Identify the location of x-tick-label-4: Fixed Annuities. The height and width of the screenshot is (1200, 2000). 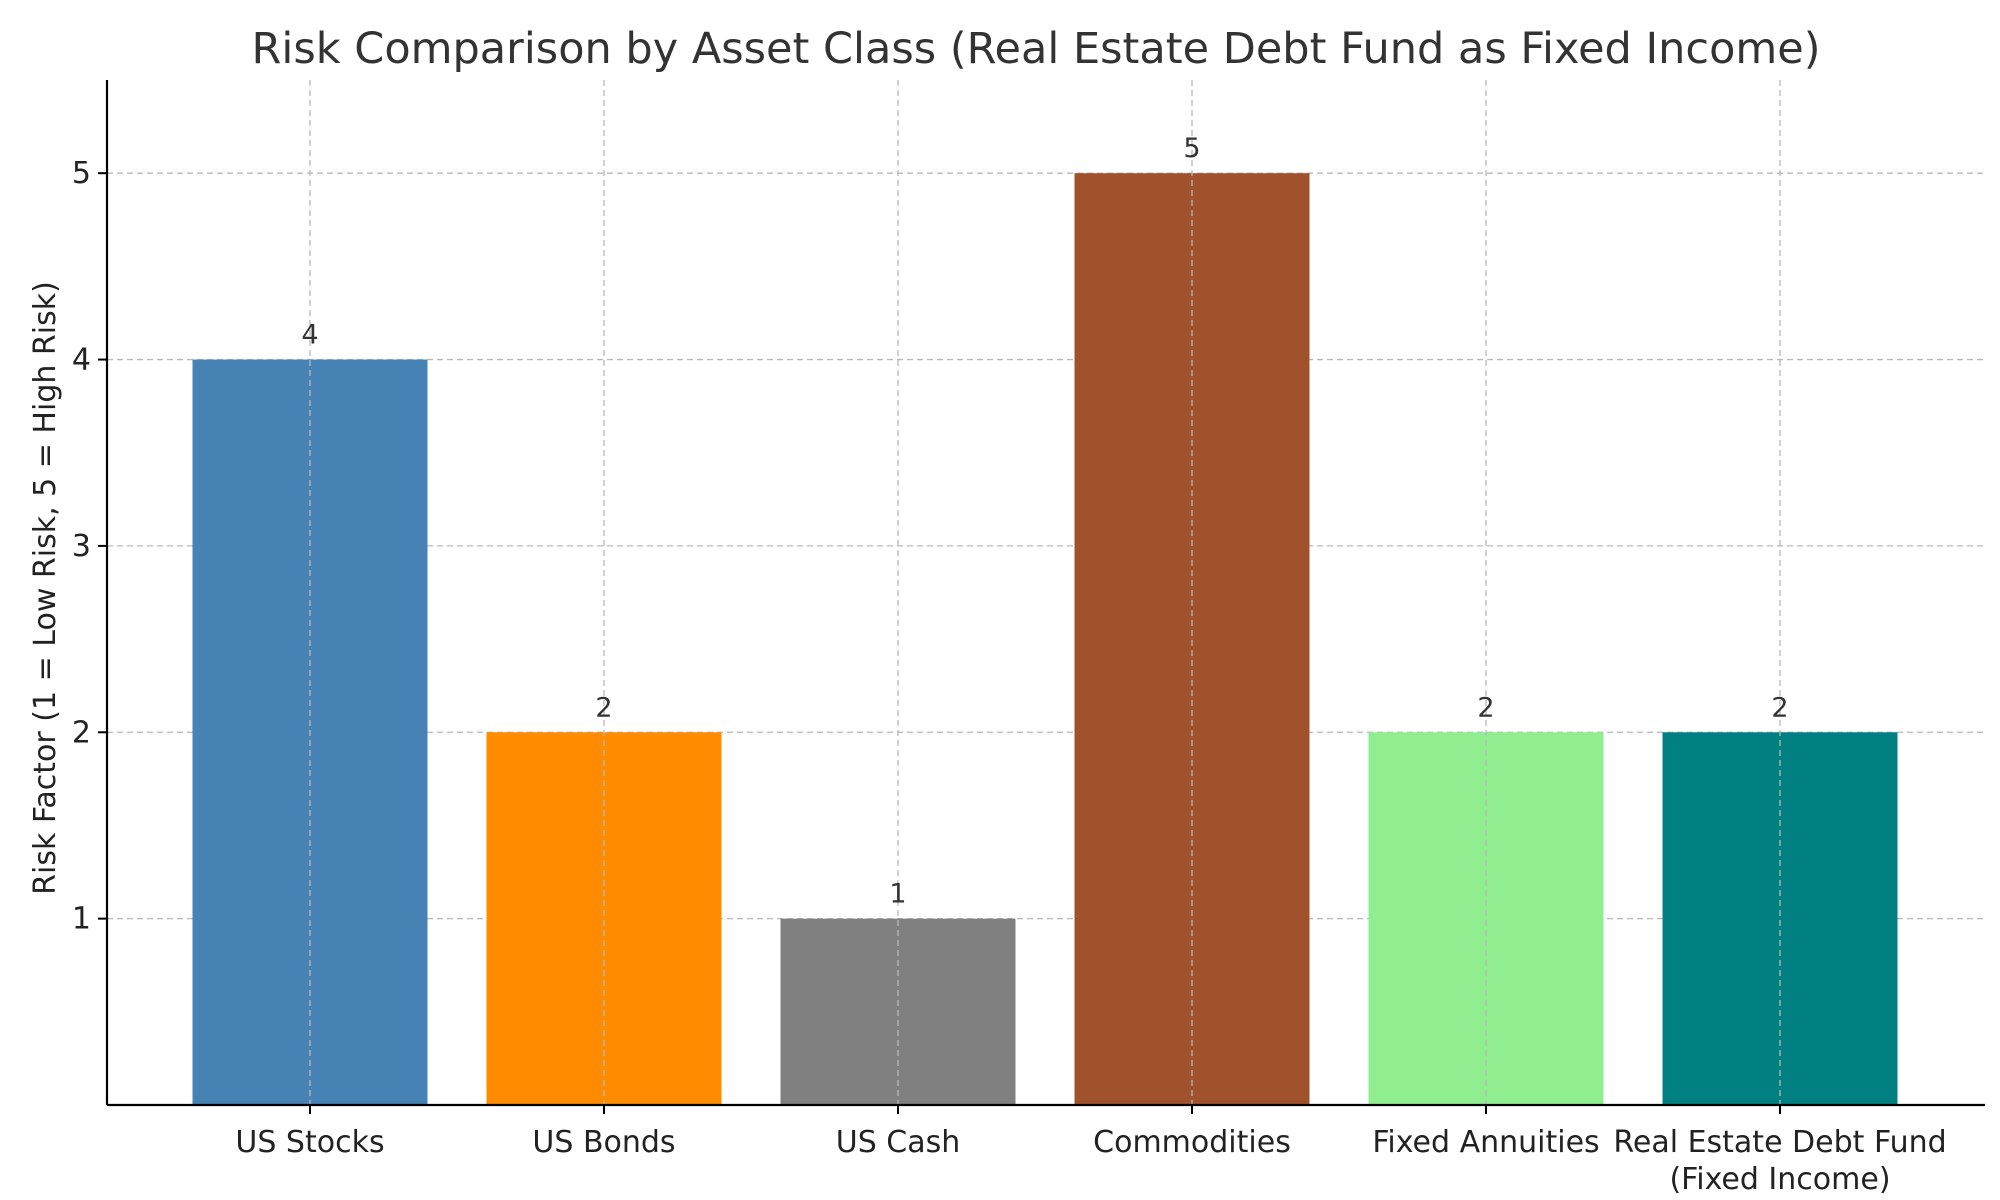
(1485, 1142).